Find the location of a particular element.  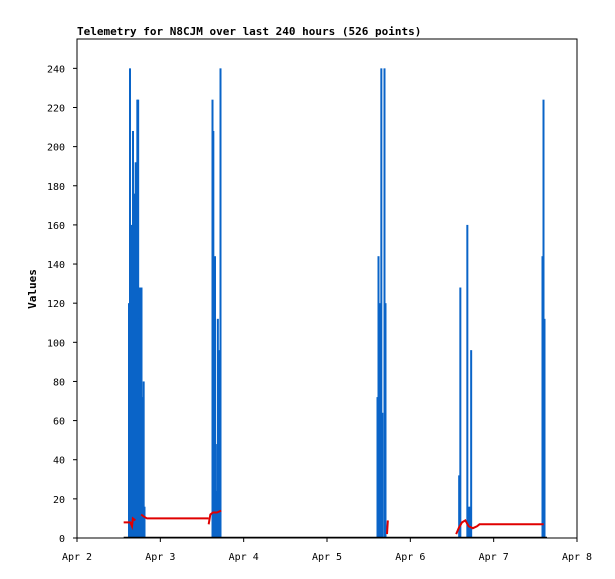

x-tick-label: Apr 7 is located at coordinates (494, 557).